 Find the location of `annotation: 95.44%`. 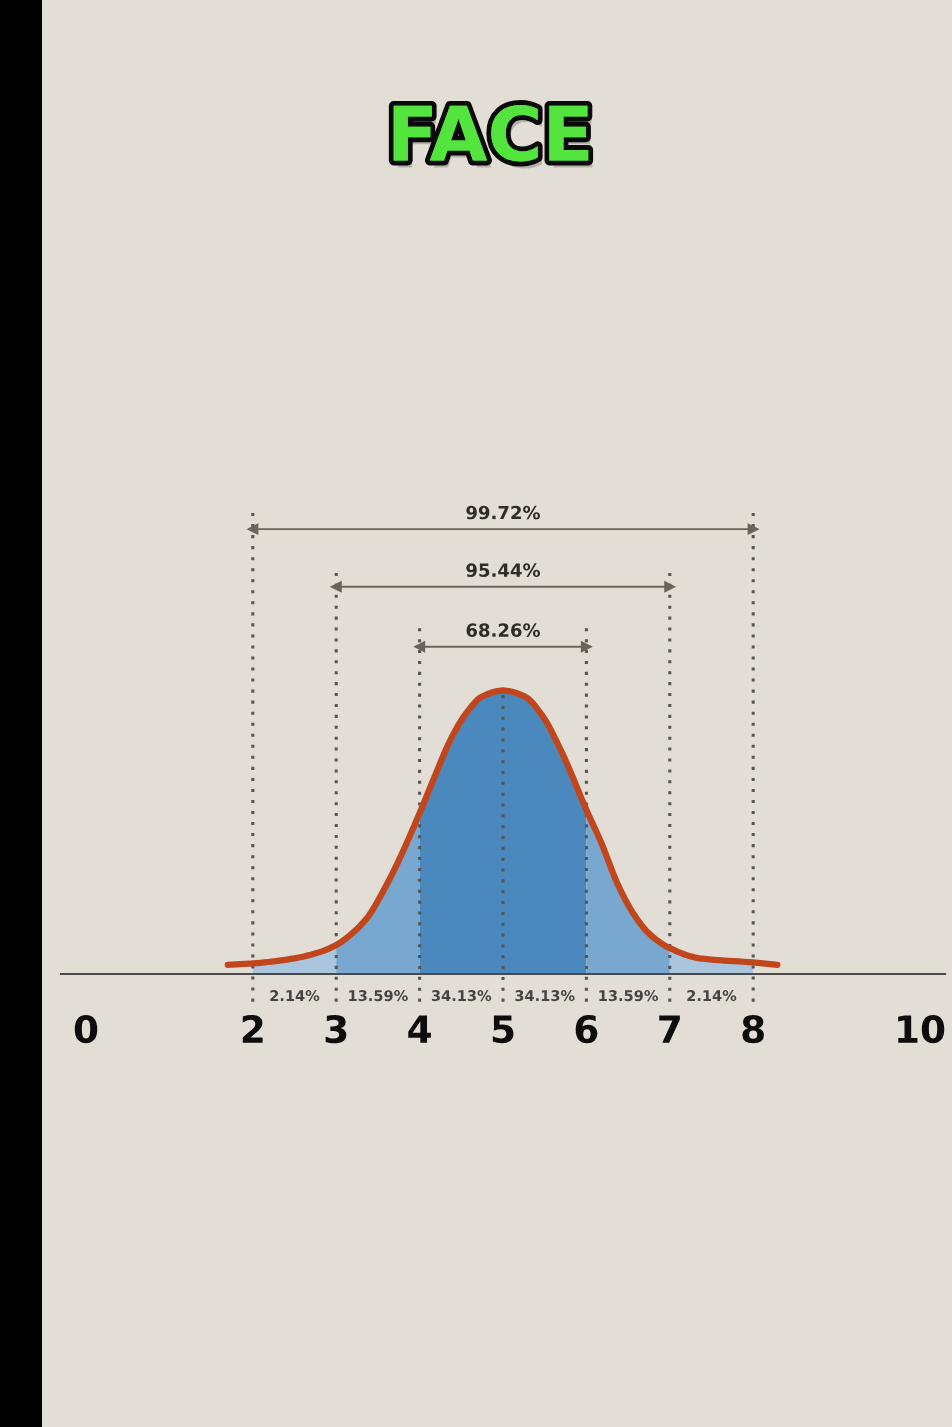

annotation: 95.44% is located at coordinates (503, 570).